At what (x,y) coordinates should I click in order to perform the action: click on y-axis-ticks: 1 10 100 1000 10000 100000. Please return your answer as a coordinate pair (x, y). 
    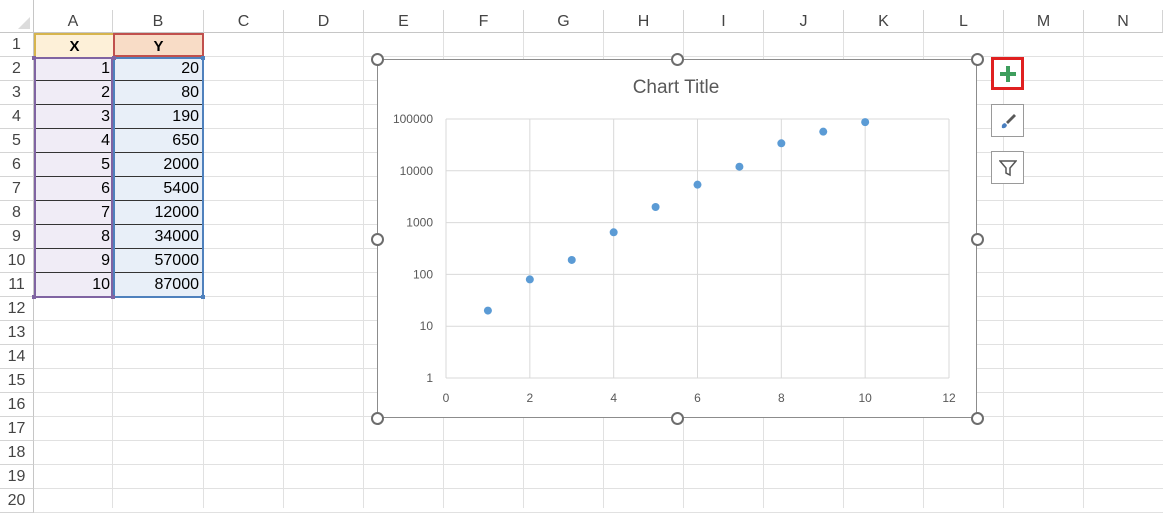
    Looking at the image, I should click on (413, 248).